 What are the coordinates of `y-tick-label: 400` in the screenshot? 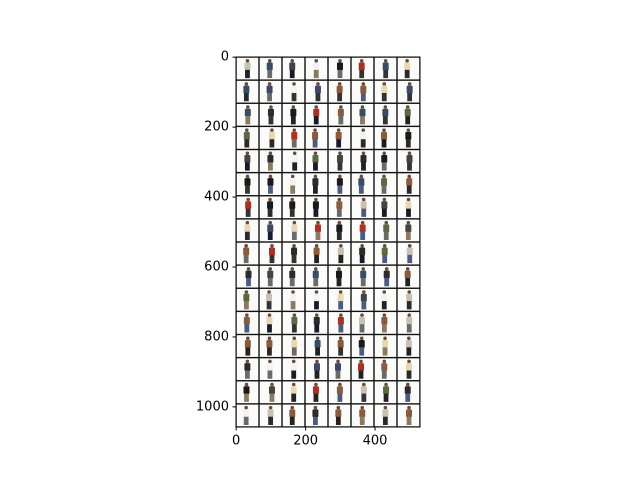 It's located at (216, 197).